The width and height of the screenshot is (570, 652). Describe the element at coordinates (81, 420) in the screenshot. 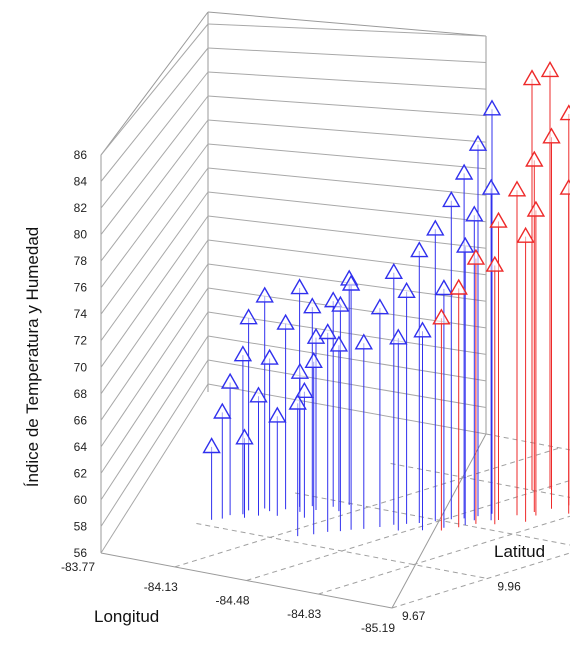

I see `z-tick-label: 66` at that location.